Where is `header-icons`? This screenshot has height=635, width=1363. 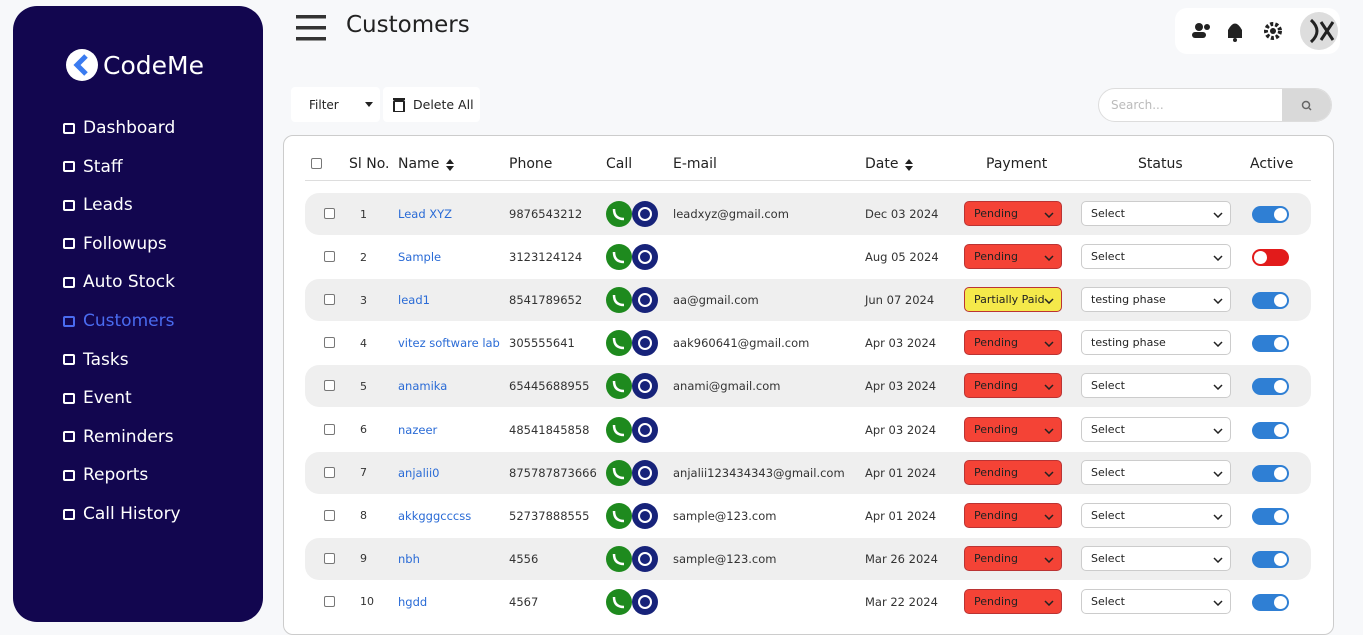 header-icons is located at coordinates (1265, 31).